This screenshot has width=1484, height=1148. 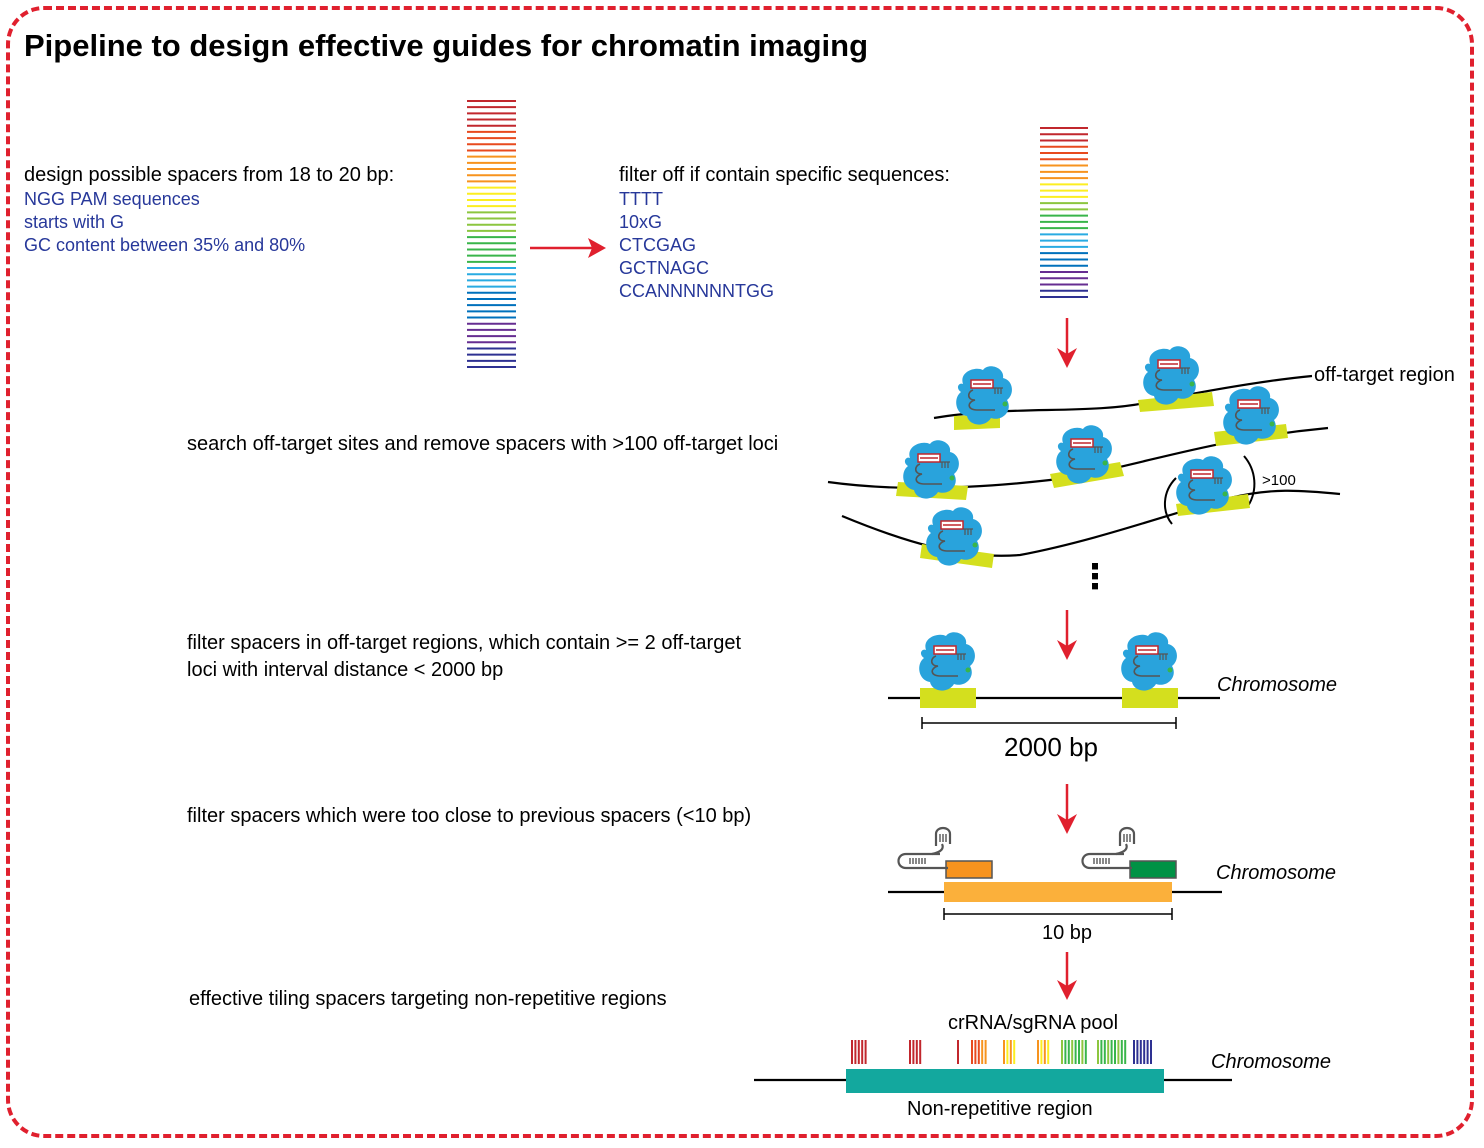 I want to click on guide-pool-ticks, so click(x=1001, y=1052).